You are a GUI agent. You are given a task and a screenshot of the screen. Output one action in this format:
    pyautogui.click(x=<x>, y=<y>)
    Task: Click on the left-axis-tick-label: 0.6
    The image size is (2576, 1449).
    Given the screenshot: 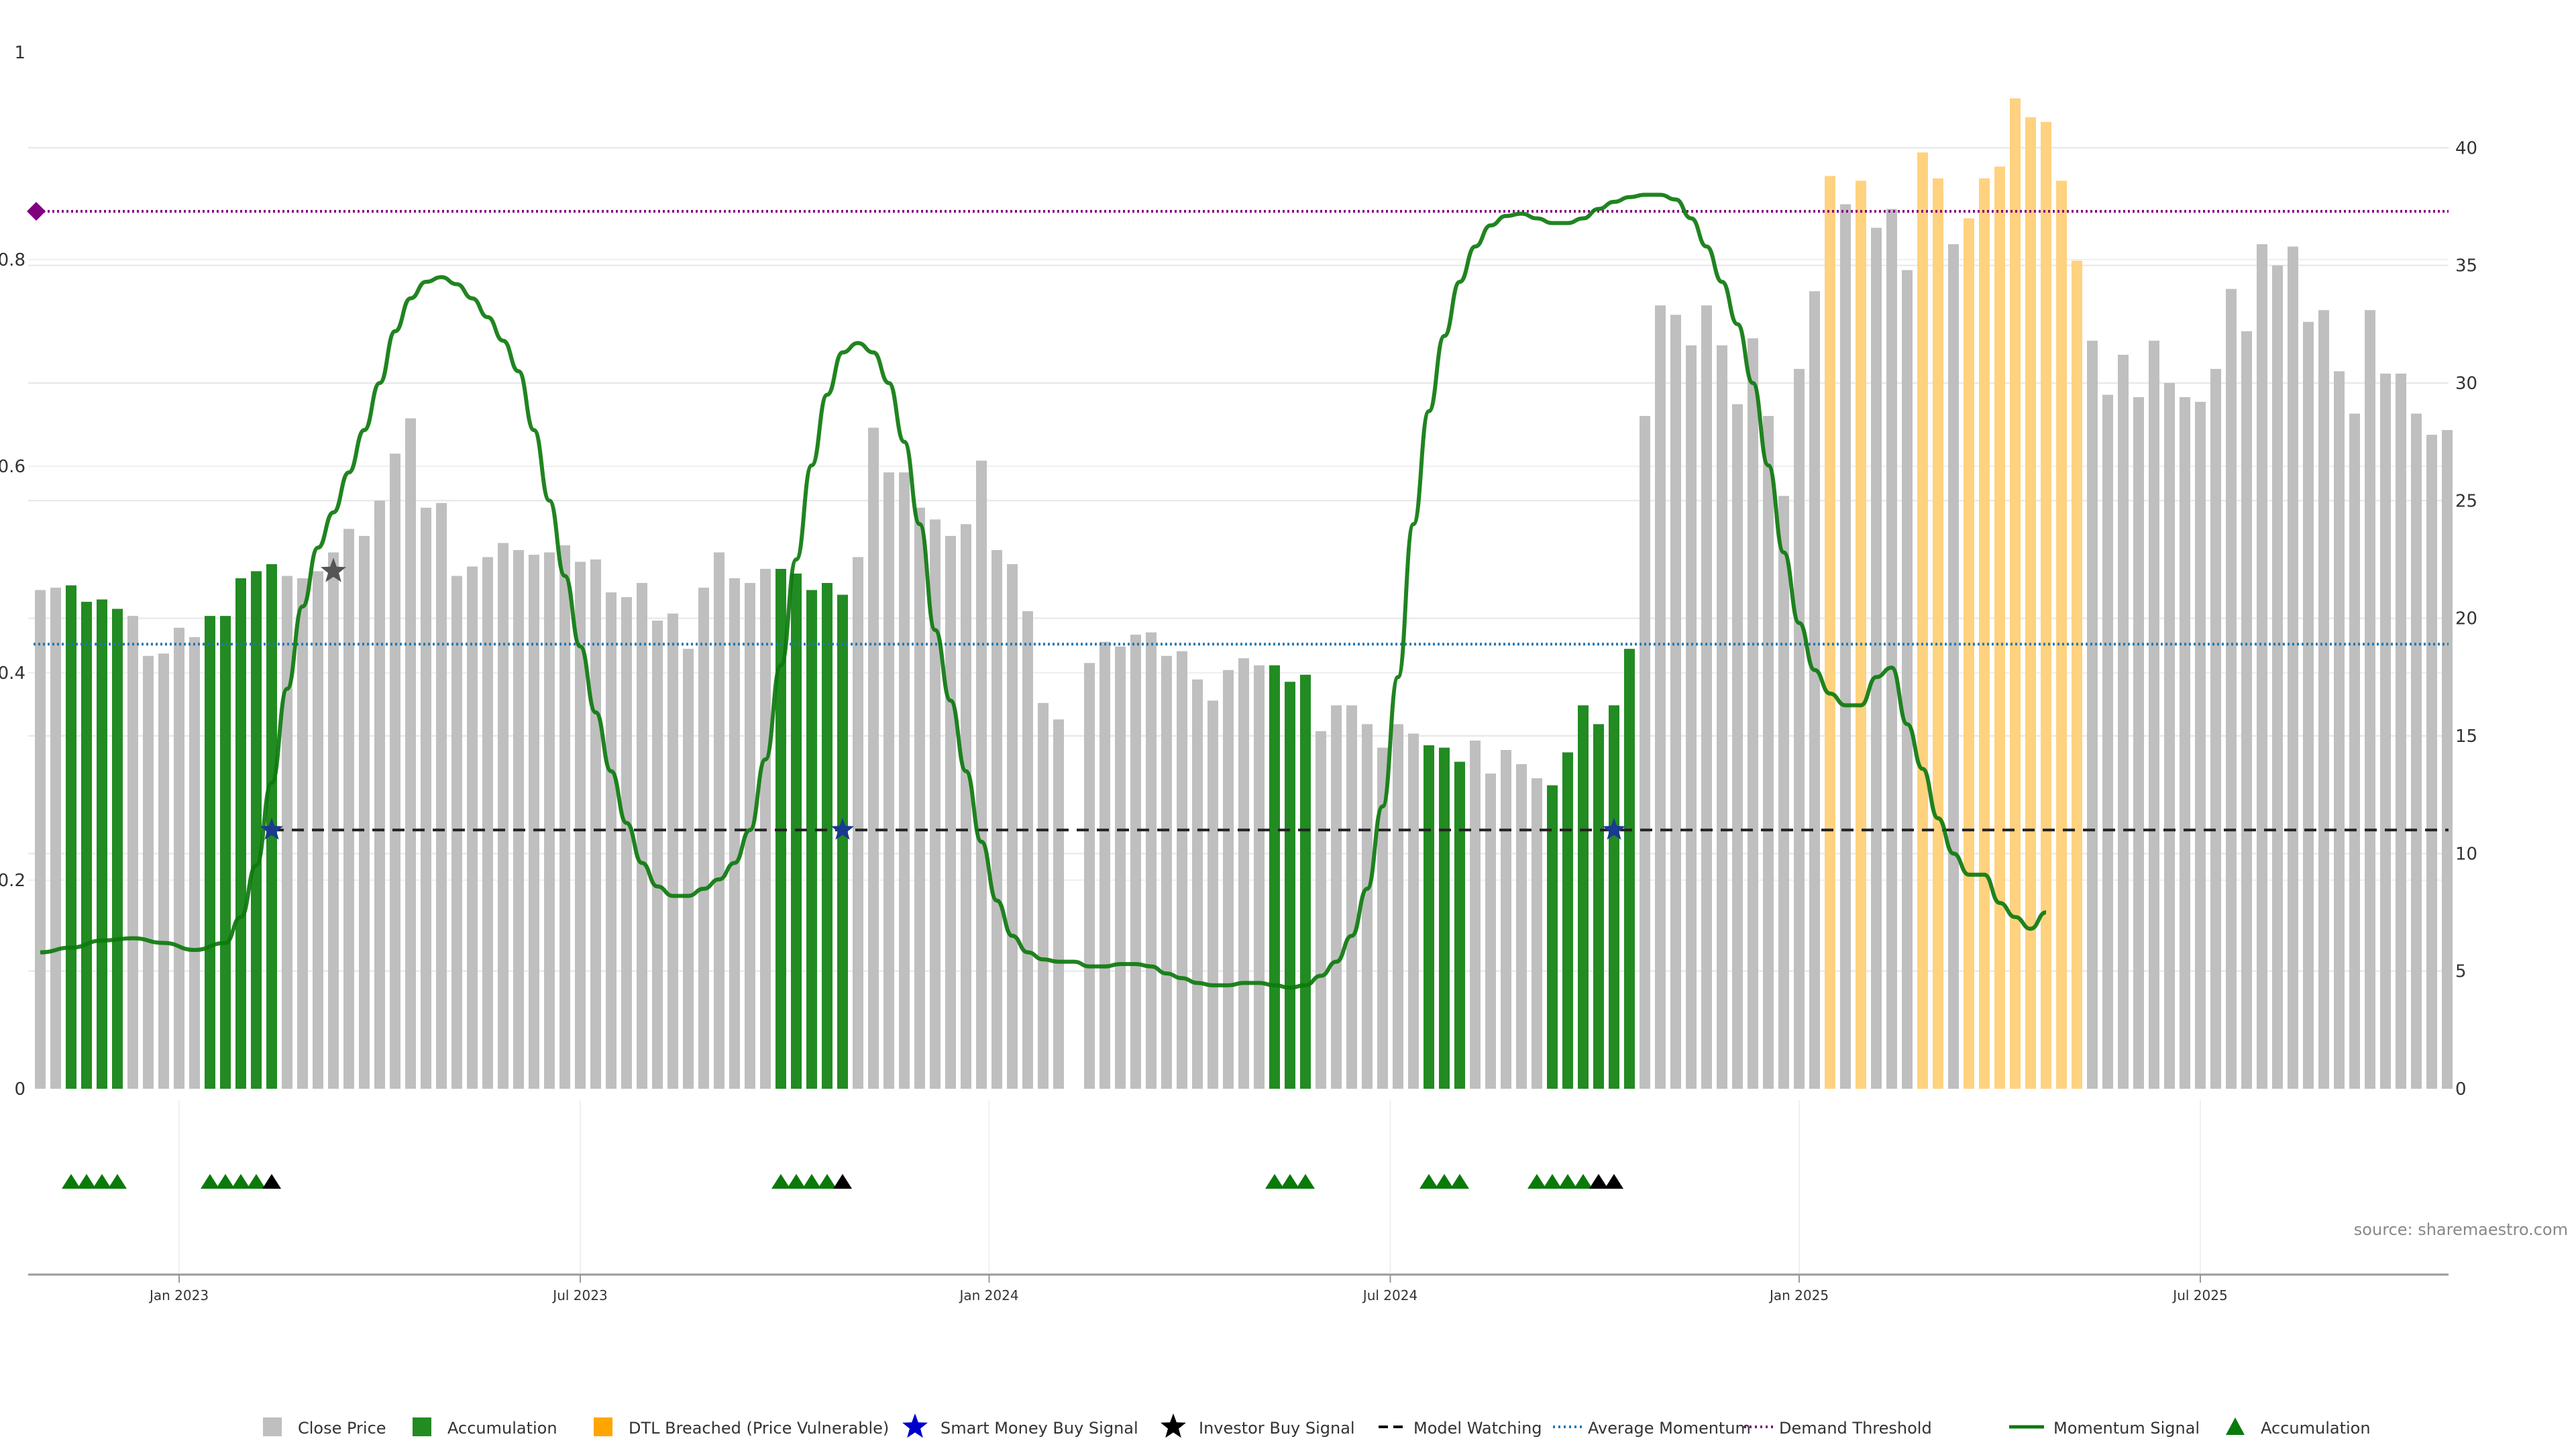 What is the action you would take?
    pyautogui.click(x=12, y=467)
    